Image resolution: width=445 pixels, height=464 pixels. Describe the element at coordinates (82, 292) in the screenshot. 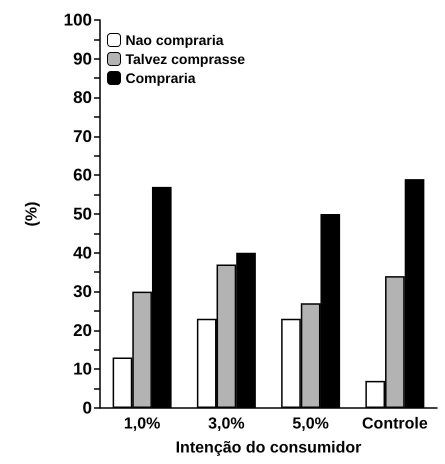

I see `y-tick-label: 30` at that location.